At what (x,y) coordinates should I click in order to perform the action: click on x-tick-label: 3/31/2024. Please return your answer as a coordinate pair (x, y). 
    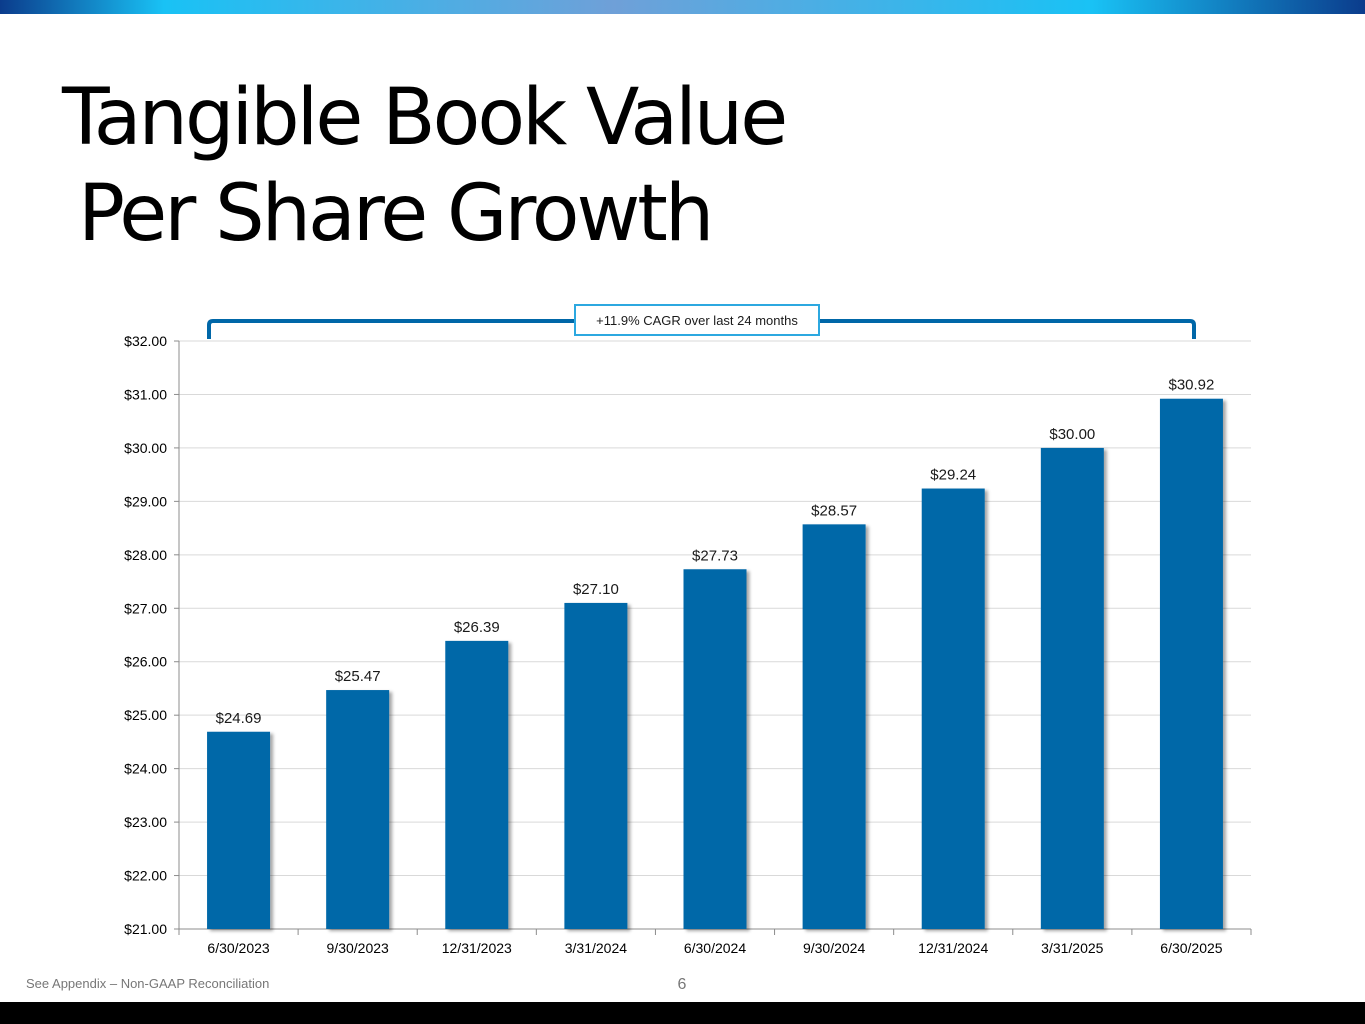
    Looking at the image, I should click on (596, 948).